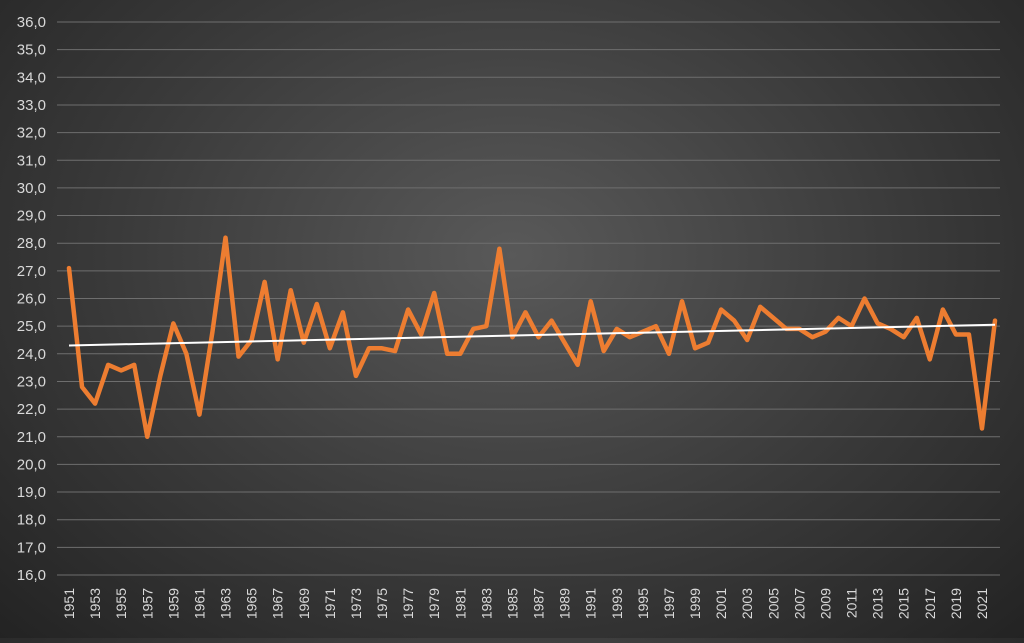 The image size is (1024, 643). Describe the element at coordinates (173, 603) in the screenshot. I see `x-tick-label: 1959` at that location.